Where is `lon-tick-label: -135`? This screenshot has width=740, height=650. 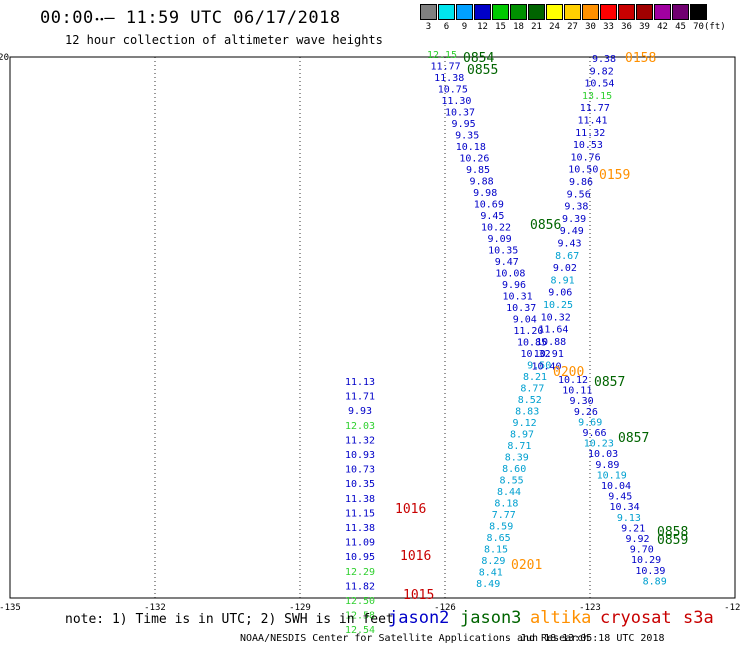
lon-tick-label: -135 is located at coordinates (10, 608).